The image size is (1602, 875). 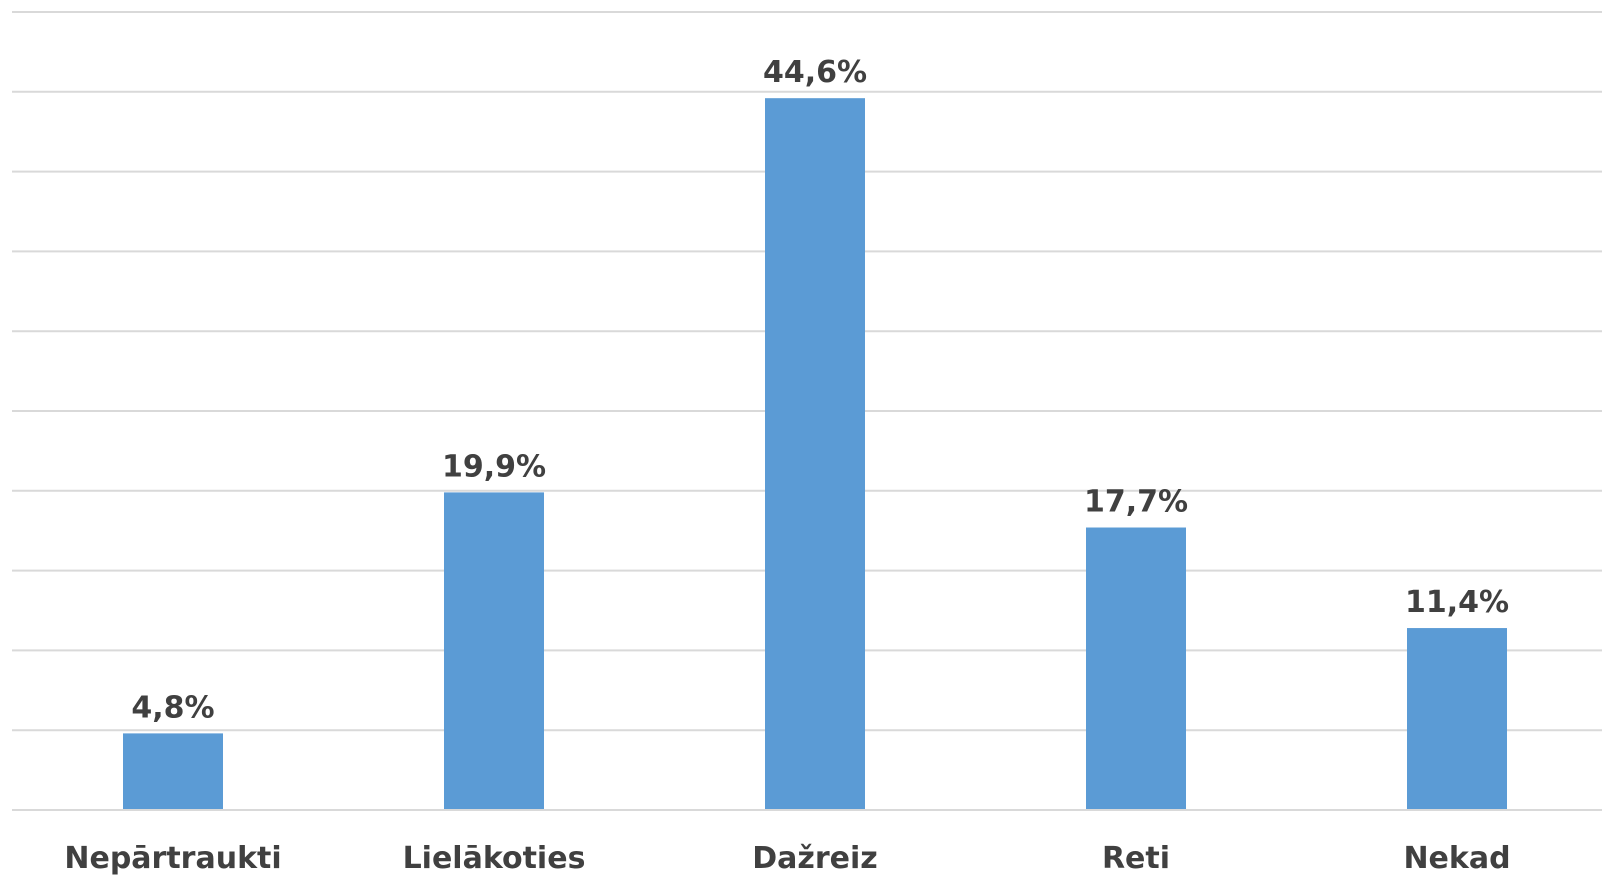 What do you see at coordinates (815, 72) in the screenshot?
I see `data-label: 44,6%` at bounding box center [815, 72].